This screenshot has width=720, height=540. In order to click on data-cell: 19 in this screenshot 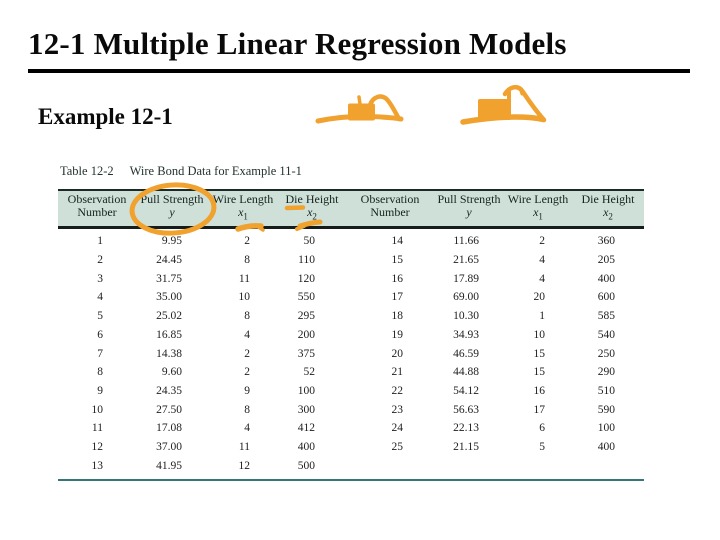, I will do `click(397, 334)`.